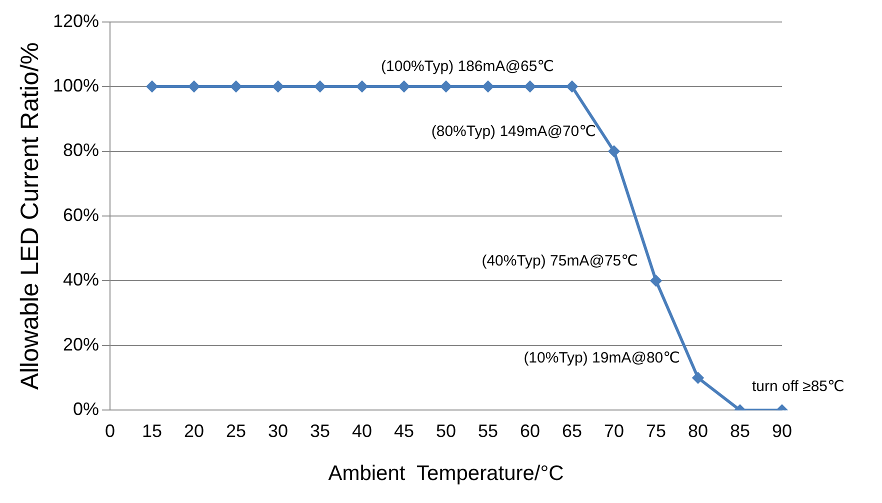  Describe the element at coordinates (798, 386) in the screenshot. I see `annotation: turn off ≥85℃` at that location.